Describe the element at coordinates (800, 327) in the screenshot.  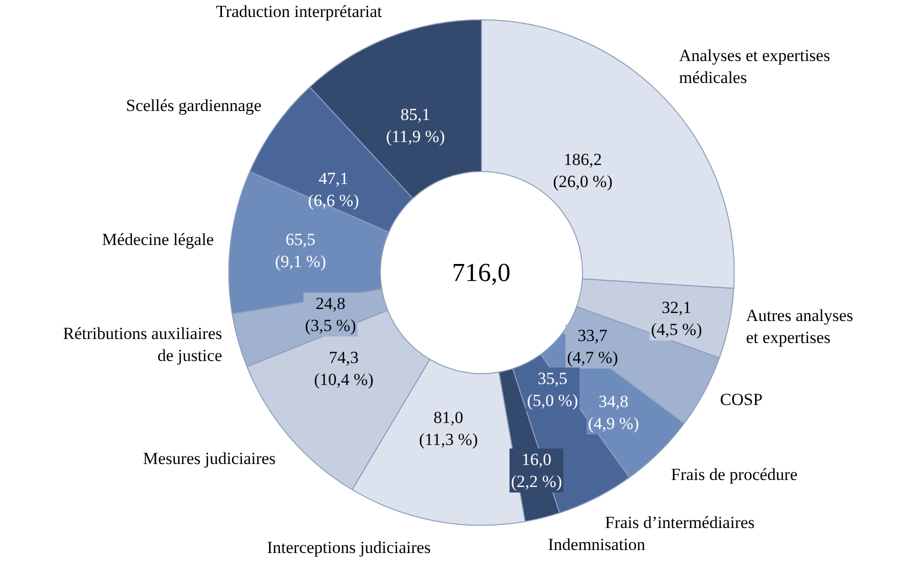
I see `slice-label: Autres analyses et expertises` at that location.